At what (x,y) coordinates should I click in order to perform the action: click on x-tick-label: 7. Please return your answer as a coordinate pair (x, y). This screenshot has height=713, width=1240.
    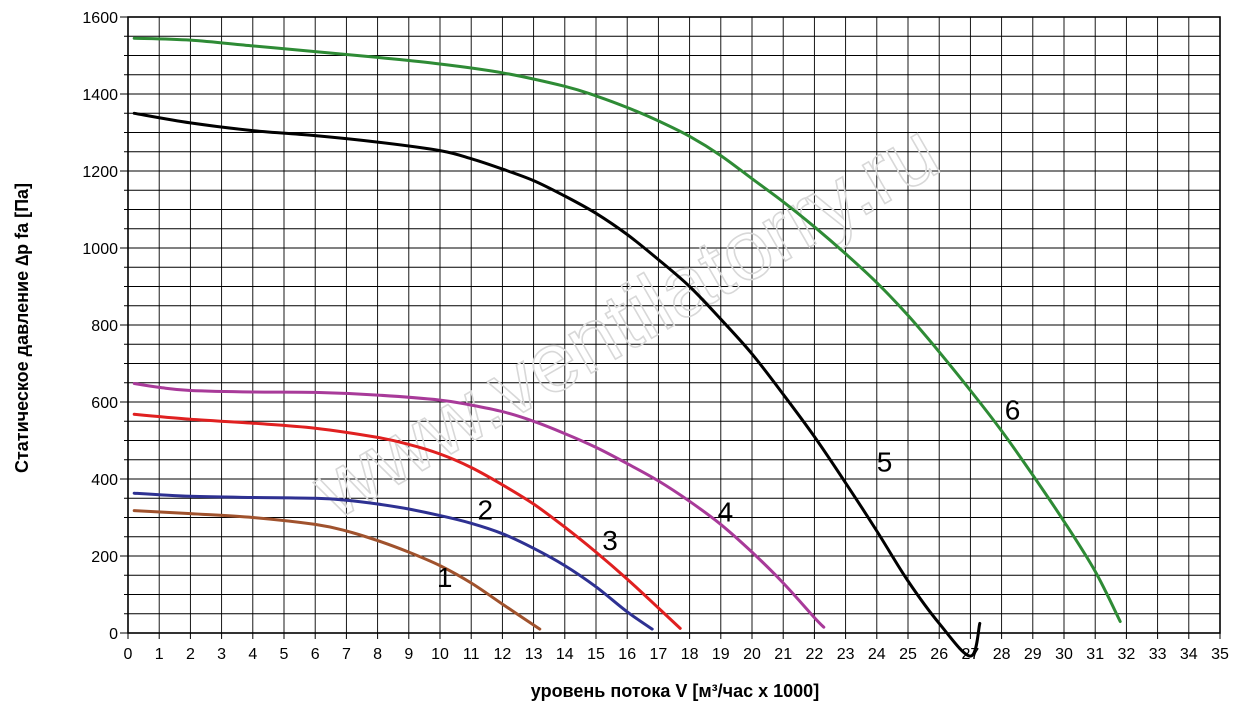
    Looking at the image, I should click on (346, 654).